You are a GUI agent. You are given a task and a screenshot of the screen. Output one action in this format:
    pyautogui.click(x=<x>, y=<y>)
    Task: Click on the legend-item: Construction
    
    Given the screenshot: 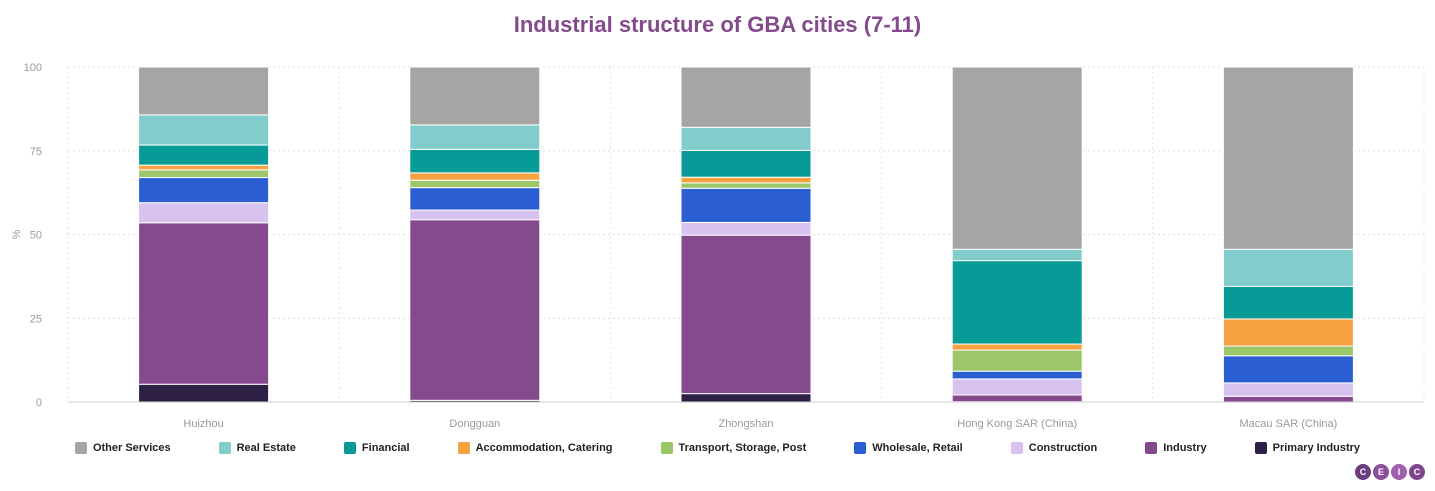 What is the action you would take?
    pyautogui.click(x=1054, y=448)
    